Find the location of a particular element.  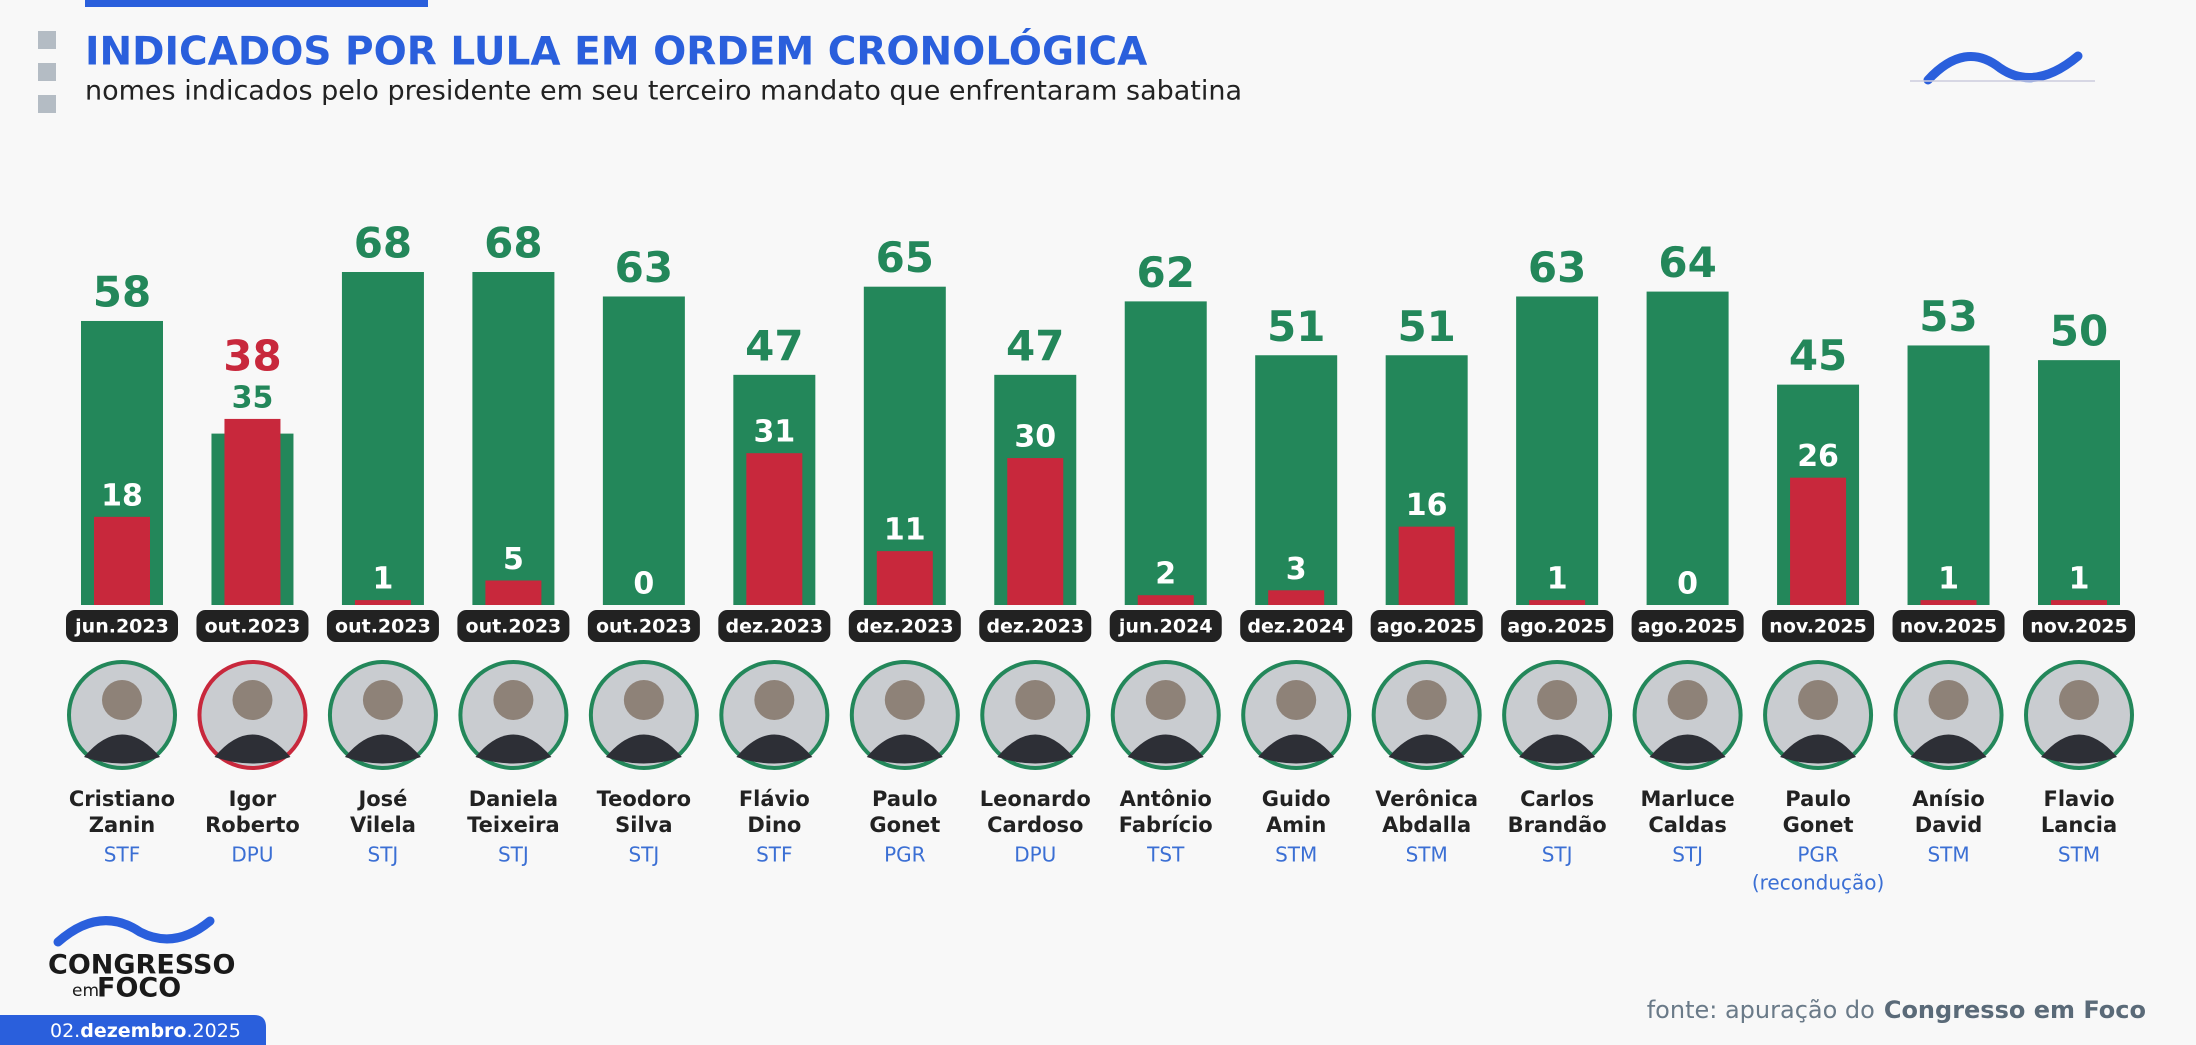

nominee-name: Teodoro is located at coordinates (644, 799).